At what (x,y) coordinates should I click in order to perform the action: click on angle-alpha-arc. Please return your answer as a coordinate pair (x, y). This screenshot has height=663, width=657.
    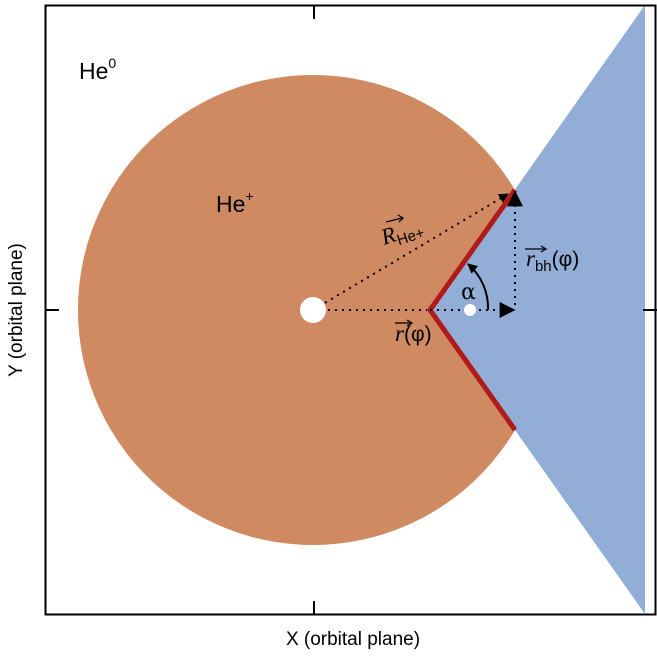
    Looking at the image, I should click on (478, 287).